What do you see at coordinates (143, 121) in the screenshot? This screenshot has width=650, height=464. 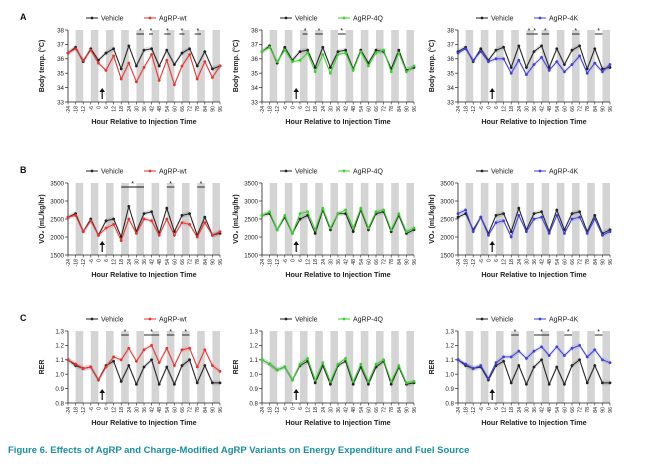 I see `x-axis-title: Hour Relative to Injection Time` at bounding box center [143, 121].